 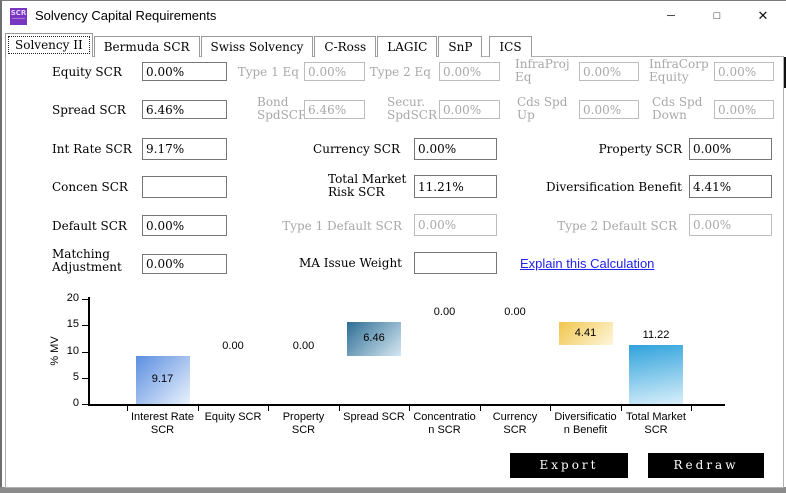 I want to click on field-label-ma-issue-weight: MA Issue Weight, so click(x=350, y=263).